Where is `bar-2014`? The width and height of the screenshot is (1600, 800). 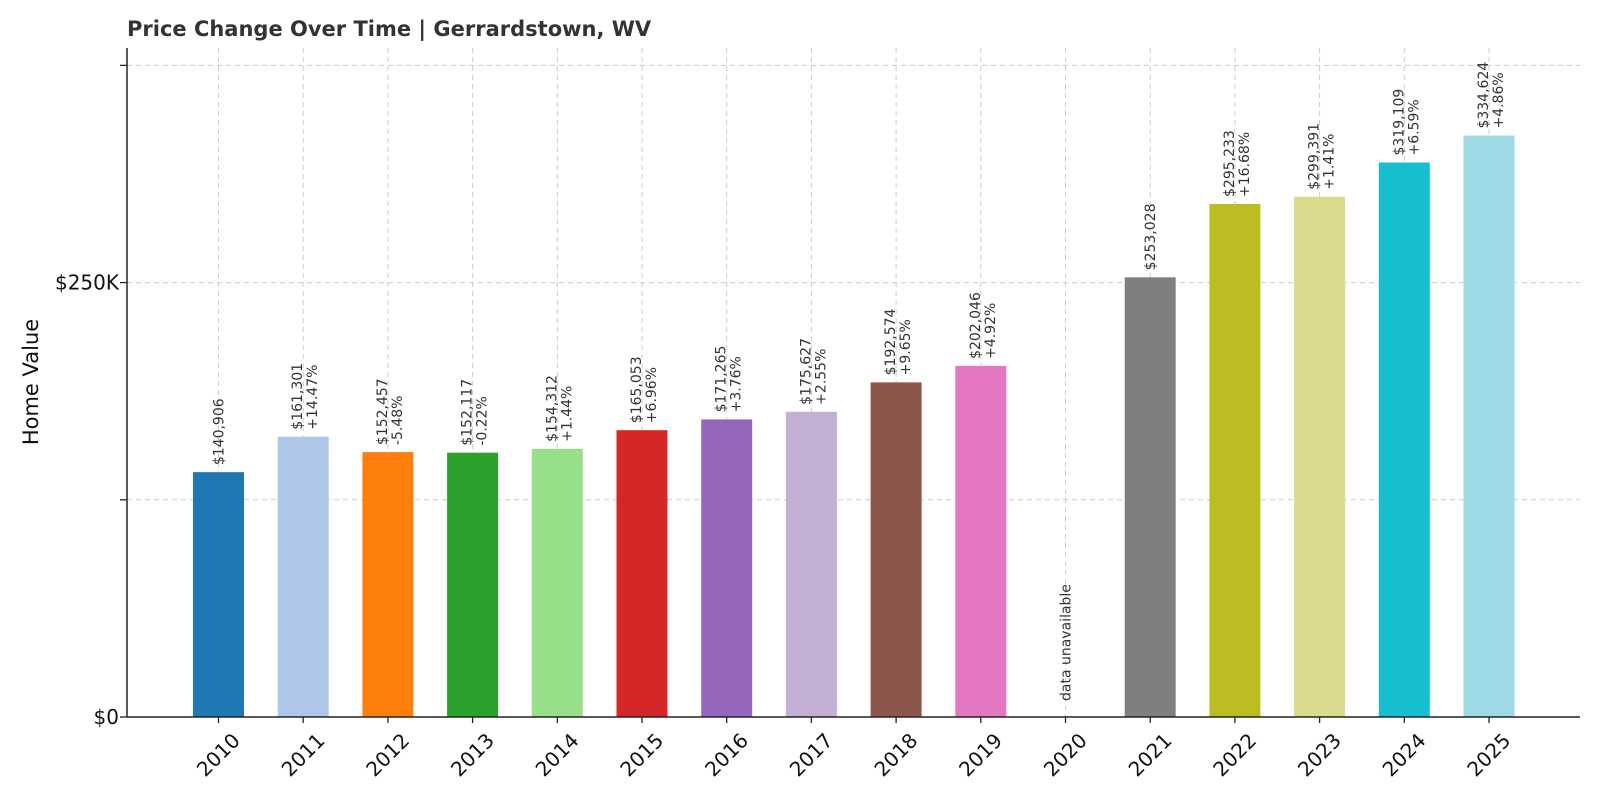
bar-2014 is located at coordinates (557, 582).